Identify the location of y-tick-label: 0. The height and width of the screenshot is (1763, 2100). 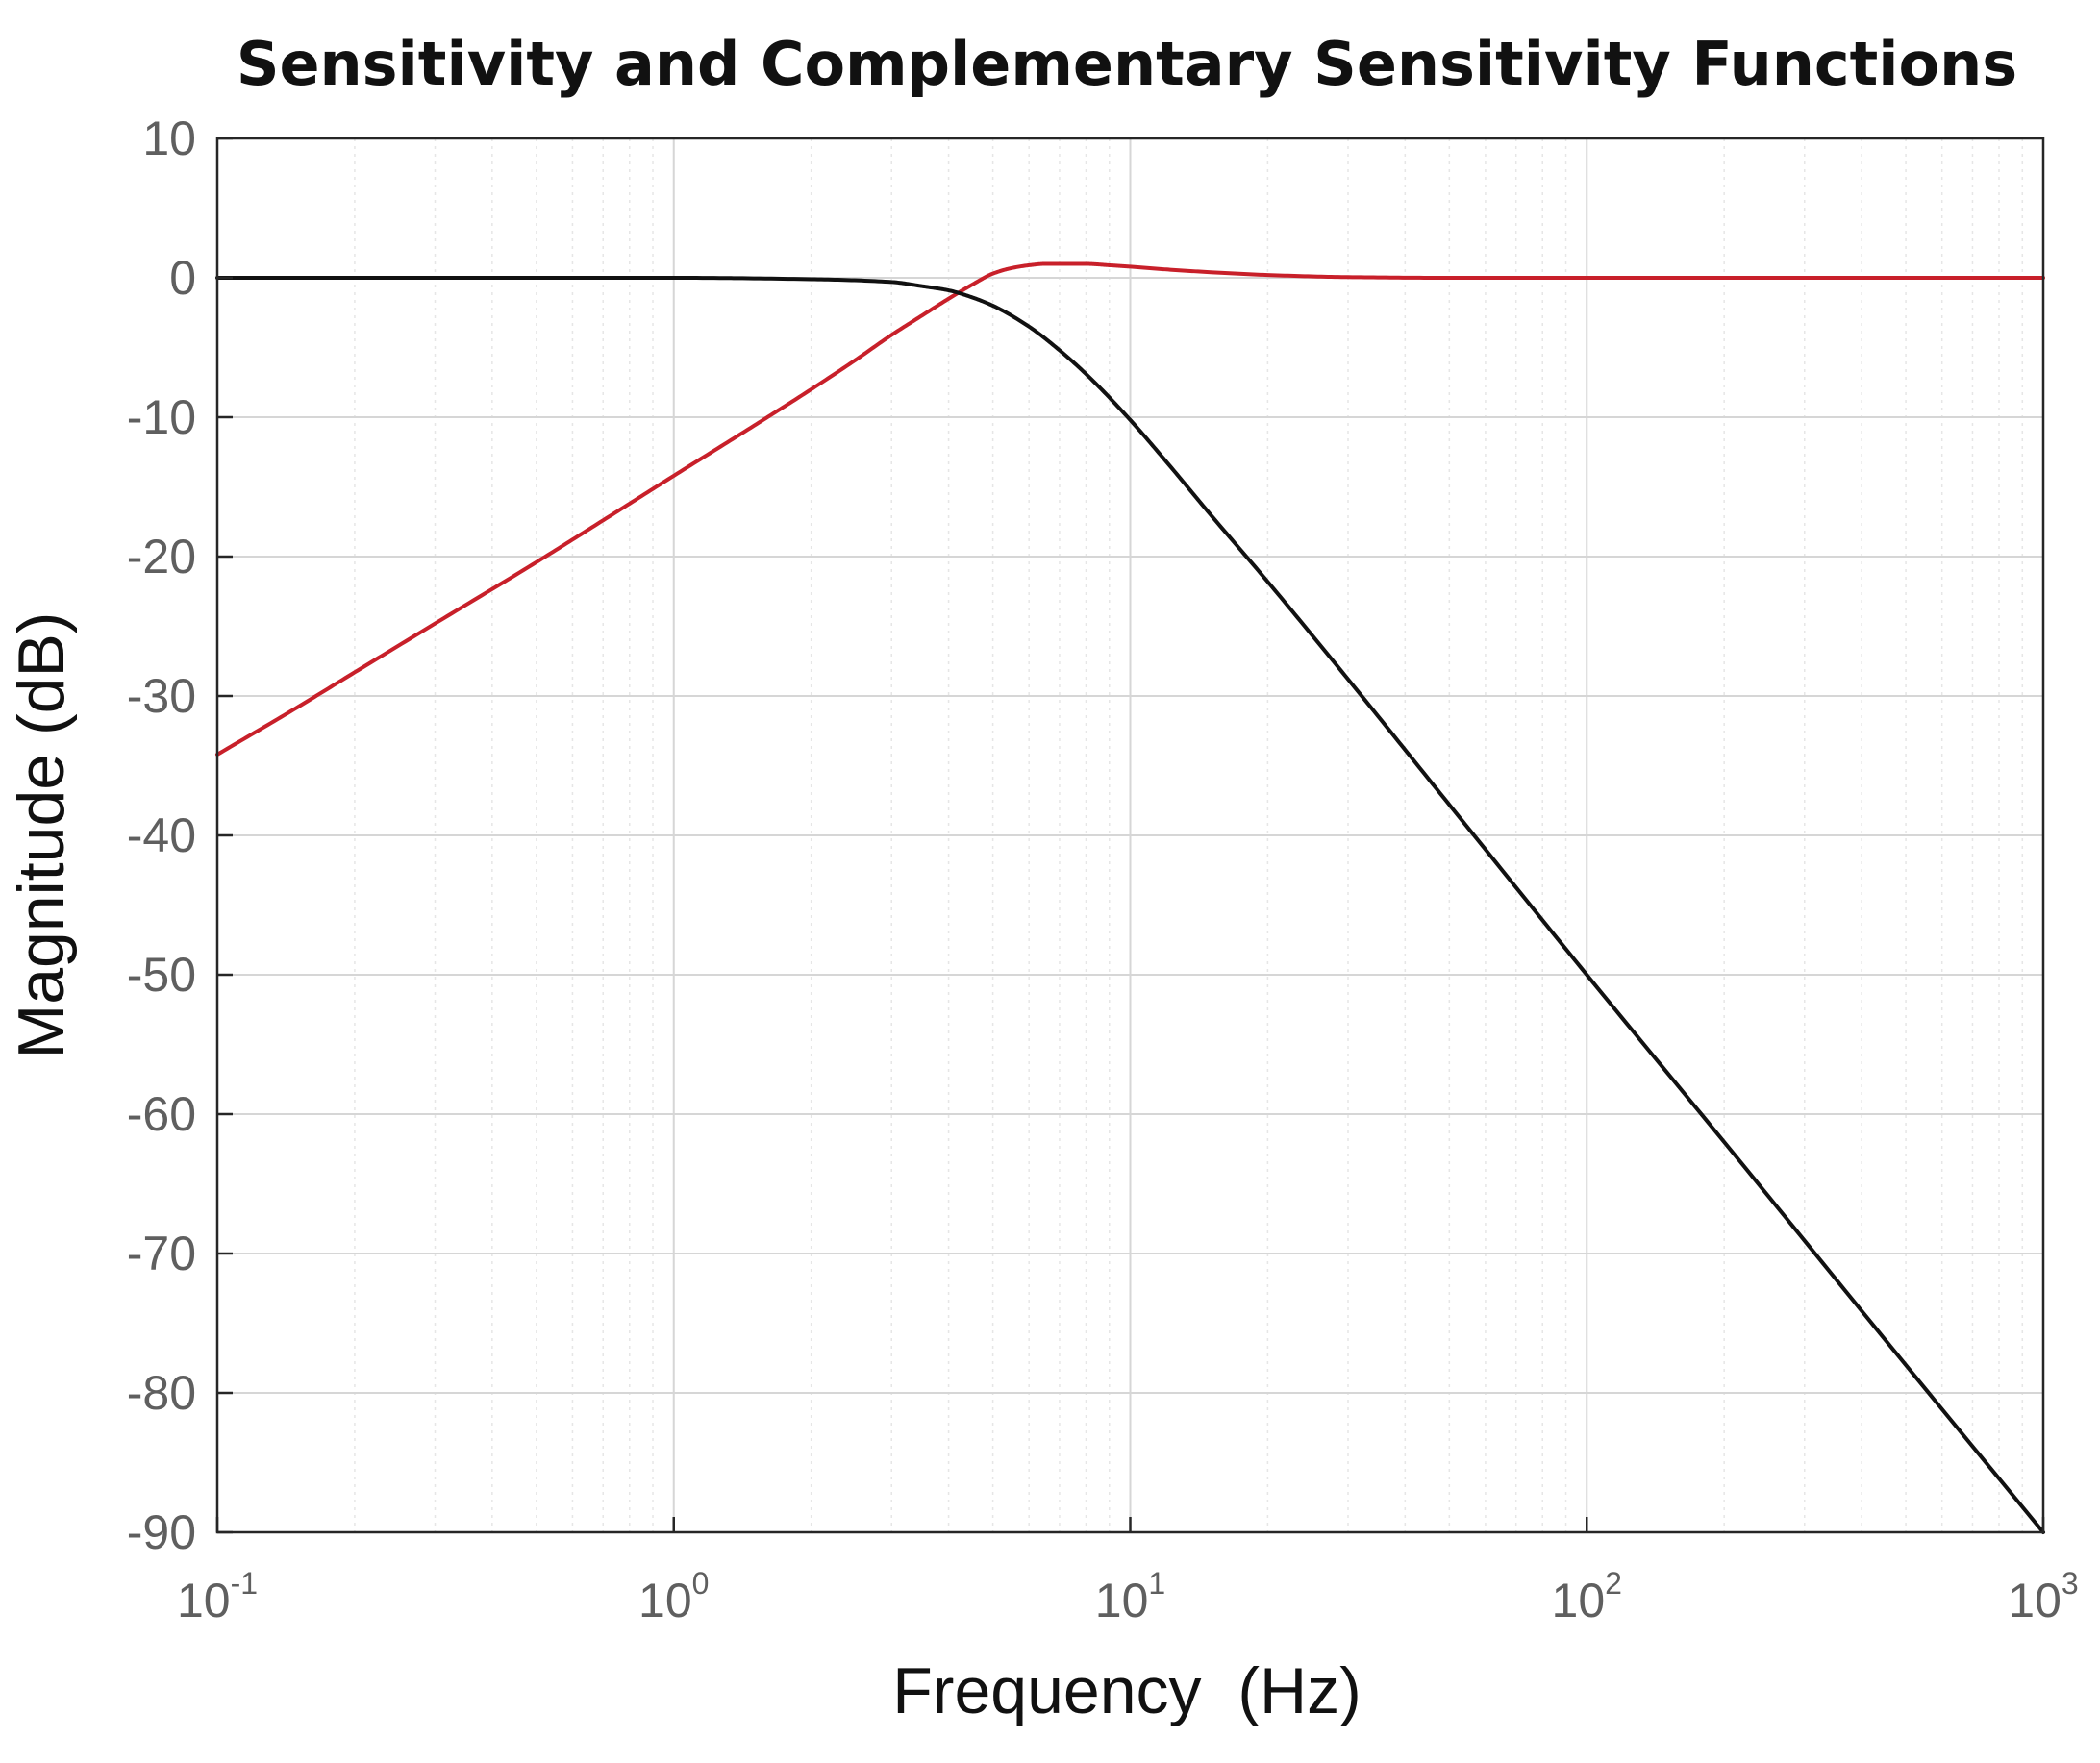
(183, 278).